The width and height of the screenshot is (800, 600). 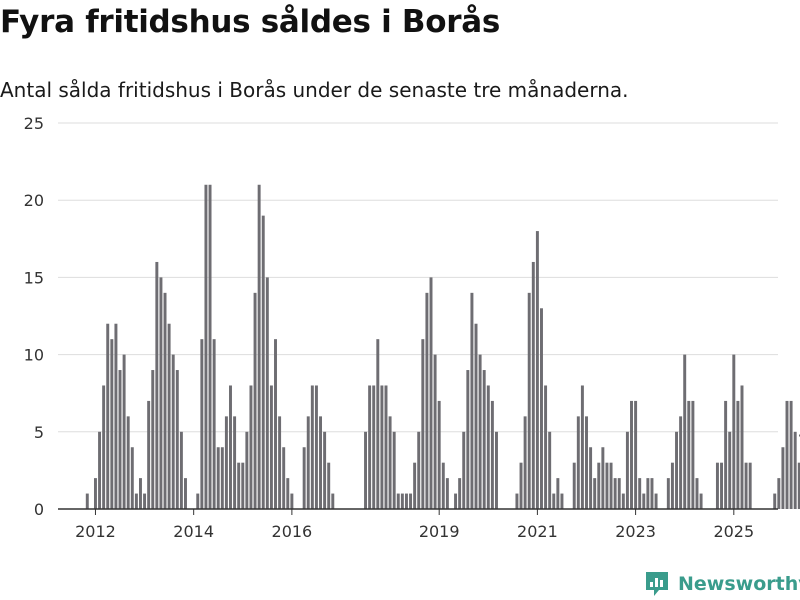 What do you see at coordinates (722, 584) in the screenshot?
I see `newsworthy-brand: Newsworthy` at bounding box center [722, 584].